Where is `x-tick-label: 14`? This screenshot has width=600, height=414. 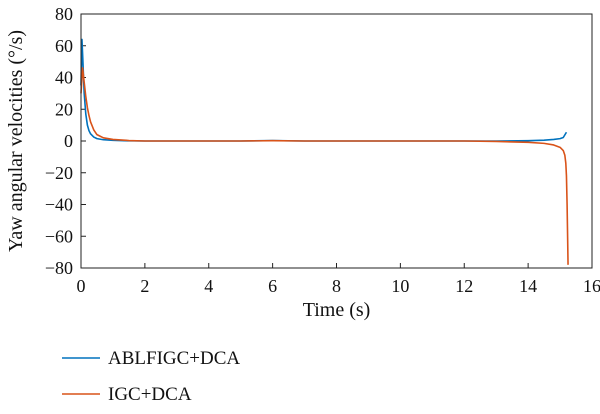 x-tick-label: 14 is located at coordinates (528, 286).